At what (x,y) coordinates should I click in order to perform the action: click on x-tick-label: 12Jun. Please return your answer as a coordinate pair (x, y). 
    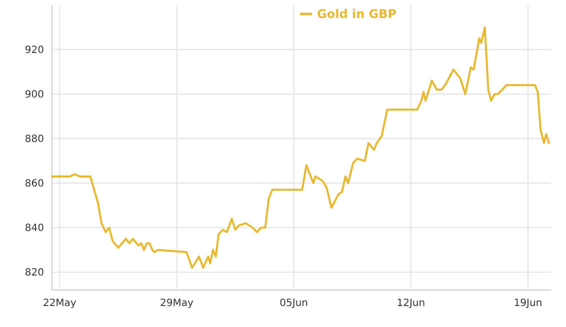
    Looking at the image, I should click on (411, 303).